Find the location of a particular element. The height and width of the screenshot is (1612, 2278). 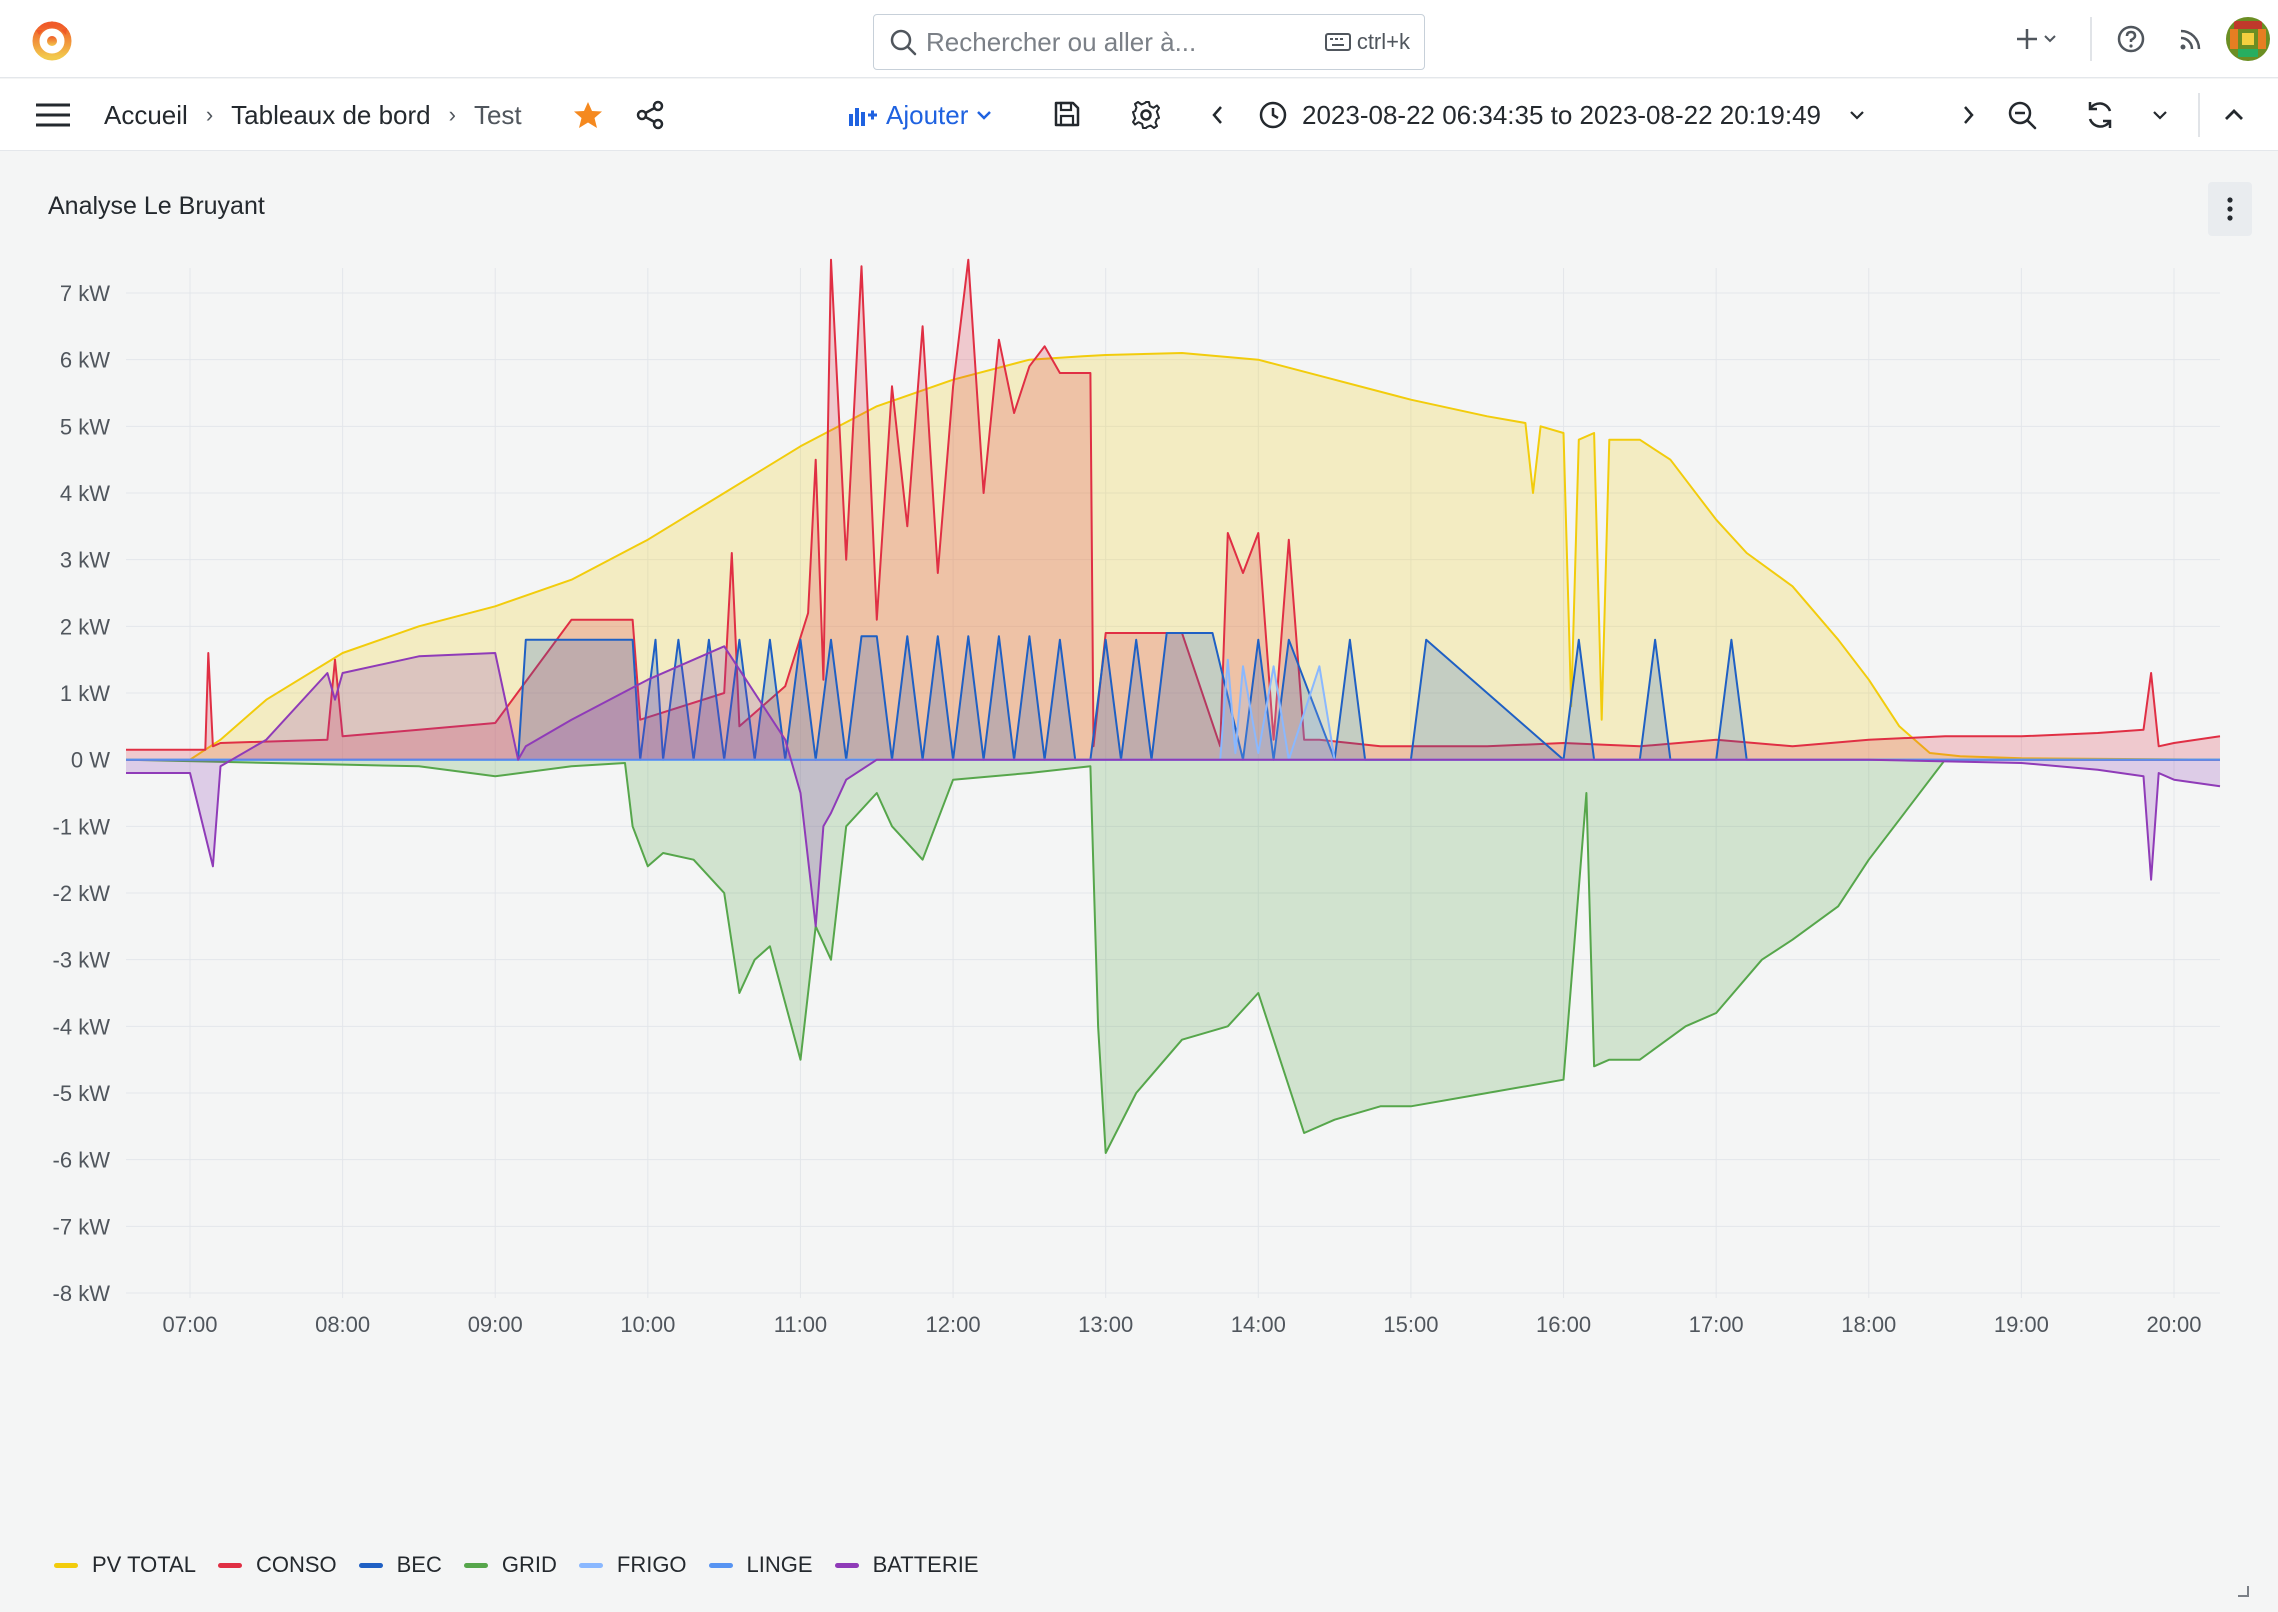

vertical-dots-icon is located at coordinates (2230, 209).